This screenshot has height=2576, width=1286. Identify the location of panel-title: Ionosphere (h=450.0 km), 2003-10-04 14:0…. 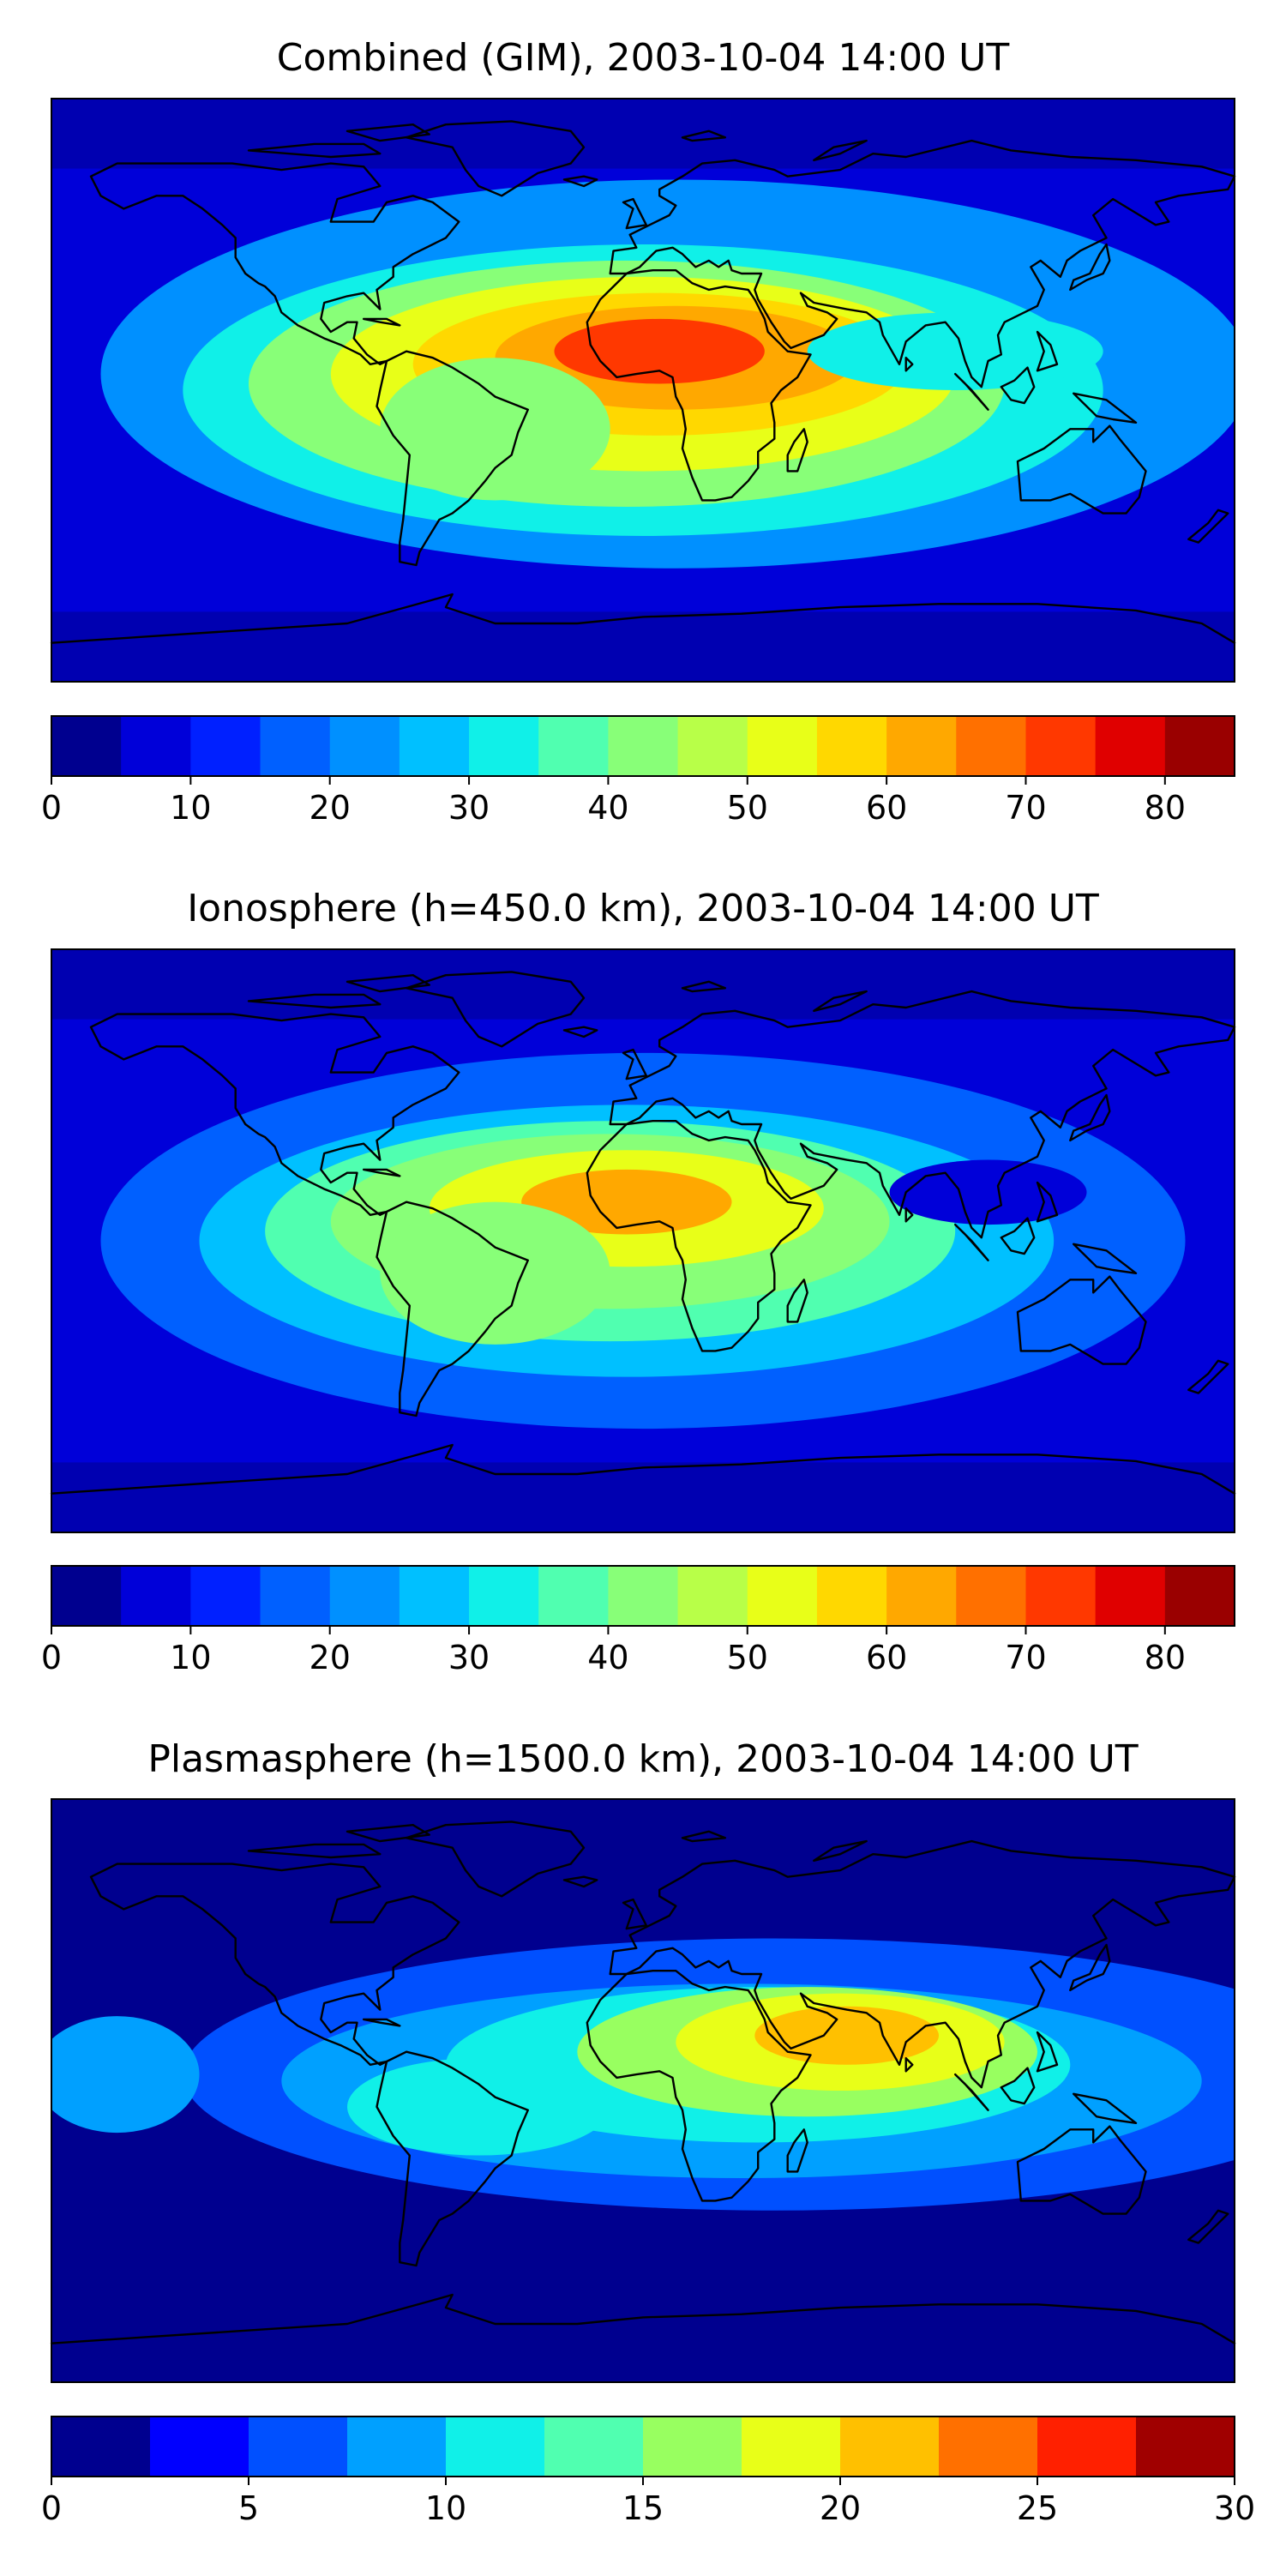
(643, 909).